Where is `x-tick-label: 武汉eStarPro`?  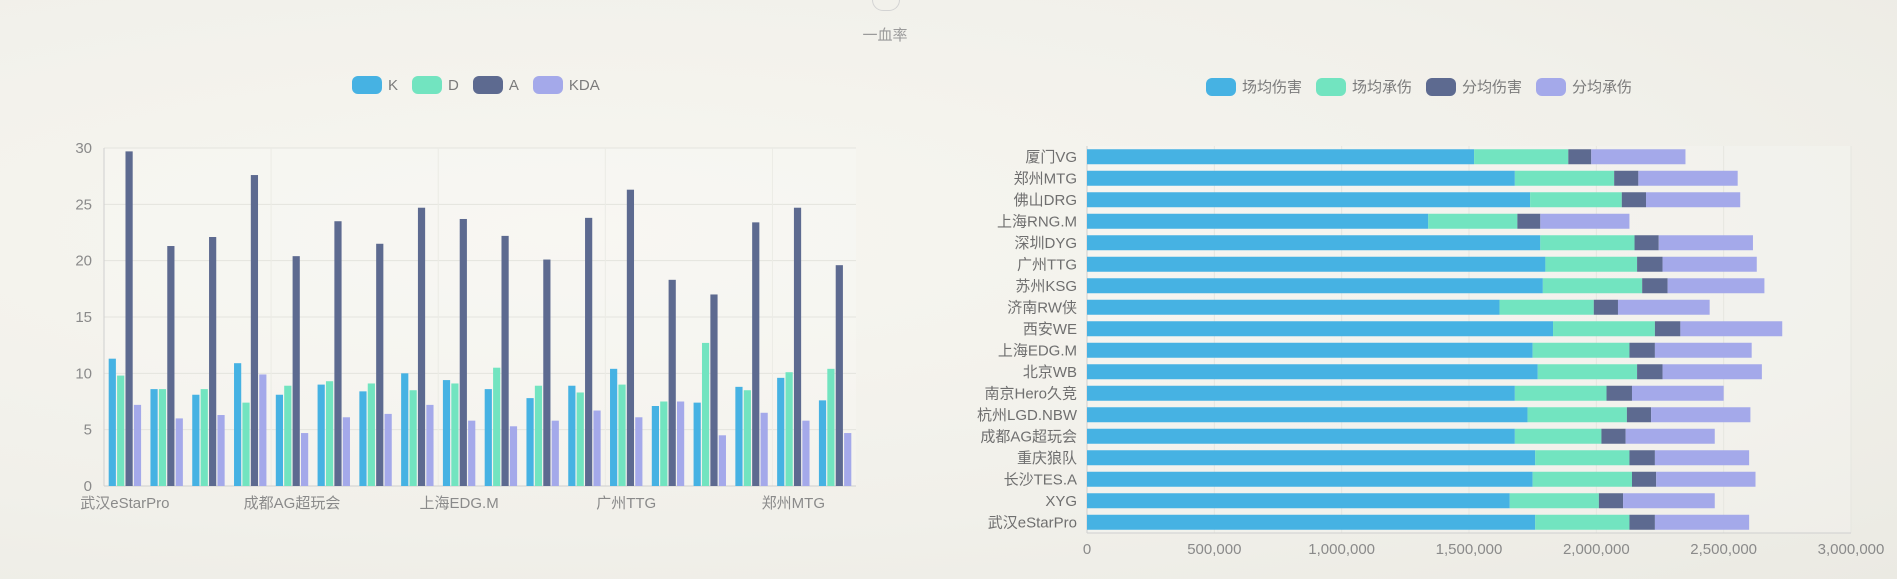
x-tick-label: 武汉eStarPro is located at coordinates (124, 503).